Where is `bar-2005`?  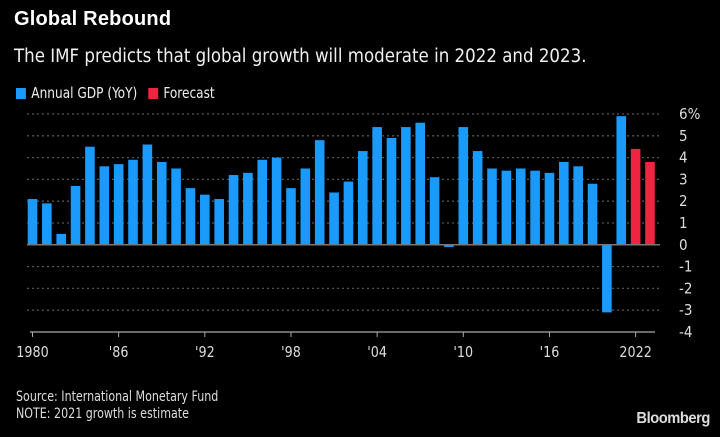
bar-2005 is located at coordinates (391, 191).